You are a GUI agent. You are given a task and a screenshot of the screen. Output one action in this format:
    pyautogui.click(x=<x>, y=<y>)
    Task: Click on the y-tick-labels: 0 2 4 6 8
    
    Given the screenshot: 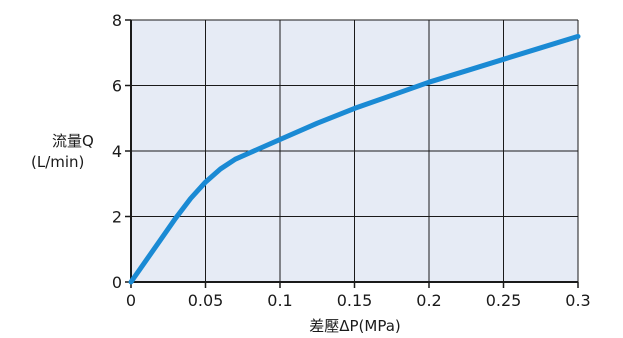 What is the action you would take?
    pyautogui.click(x=121, y=151)
    